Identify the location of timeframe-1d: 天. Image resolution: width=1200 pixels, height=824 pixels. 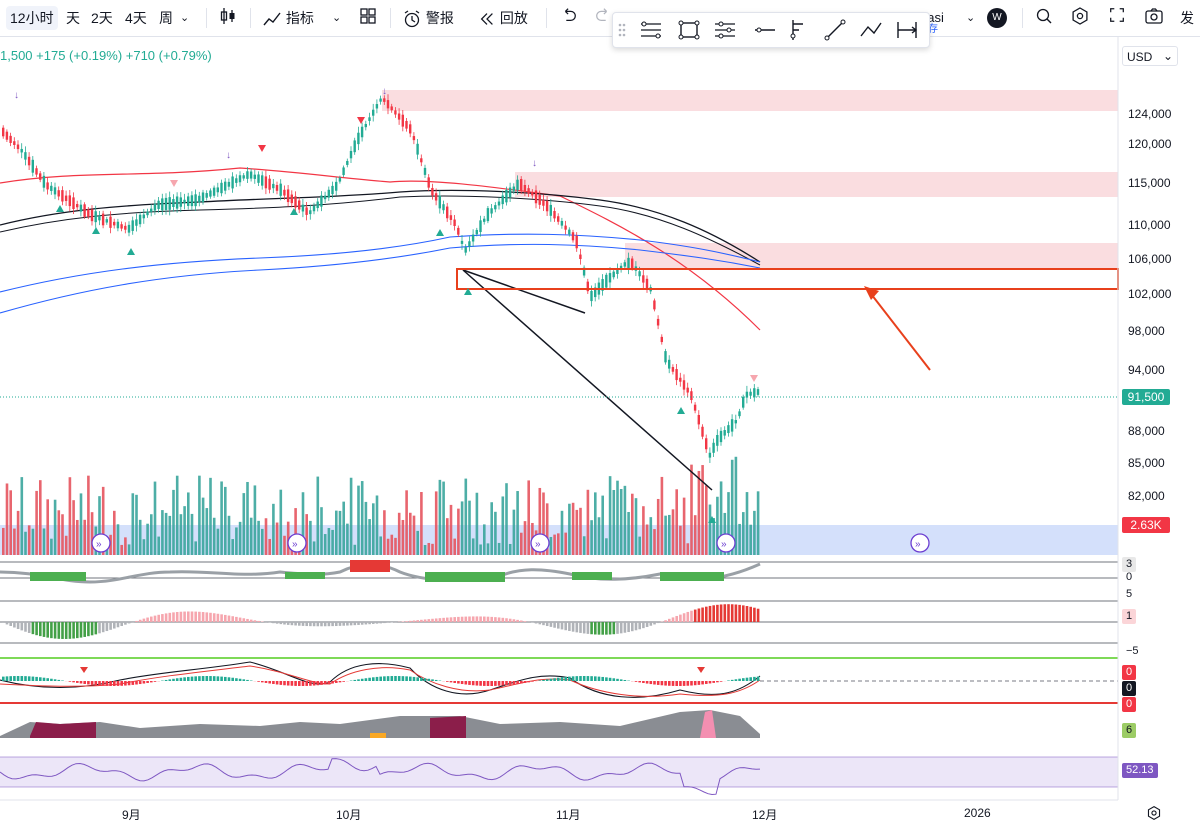
(73, 18).